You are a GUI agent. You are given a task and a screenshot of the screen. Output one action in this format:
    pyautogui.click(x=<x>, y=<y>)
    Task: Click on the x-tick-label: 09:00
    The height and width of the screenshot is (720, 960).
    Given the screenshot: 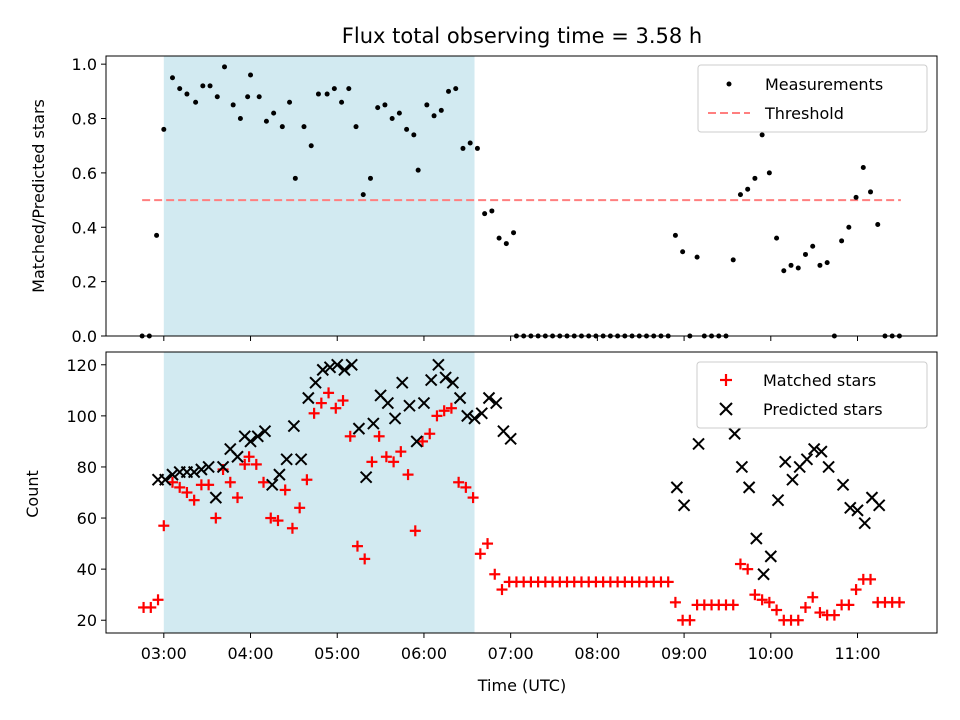 What is the action you would take?
    pyautogui.click(x=684, y=653)
    